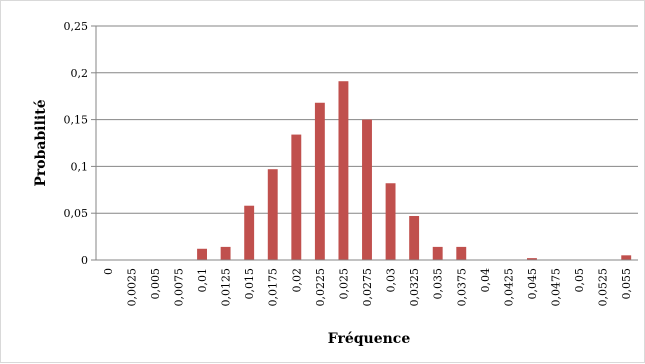 This screenshot has height=364, width=645. What do you see at coordinates (76, 120) in the screenshot?
I see `y-tick-label: 0,15` at bounding box center [76, 120].